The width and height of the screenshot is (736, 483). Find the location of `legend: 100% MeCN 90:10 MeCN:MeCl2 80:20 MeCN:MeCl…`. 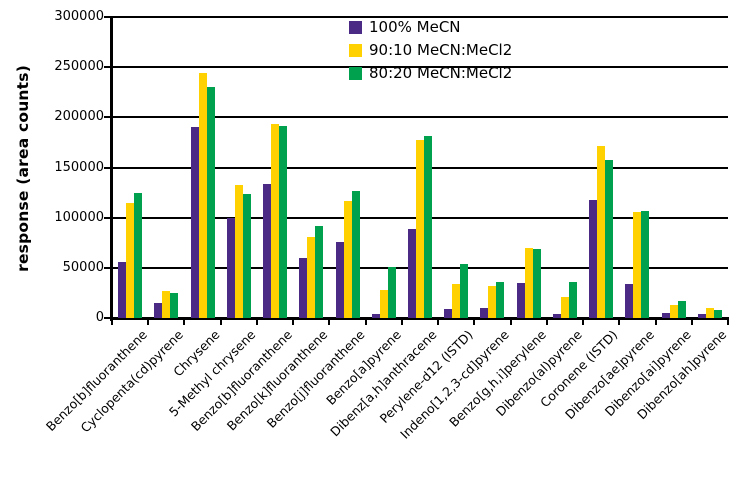

legend: 100% MeCN 90:10 MeCN:MeCl2 80:20 MeCN:MeCl… is located at coordinates (430, 53).